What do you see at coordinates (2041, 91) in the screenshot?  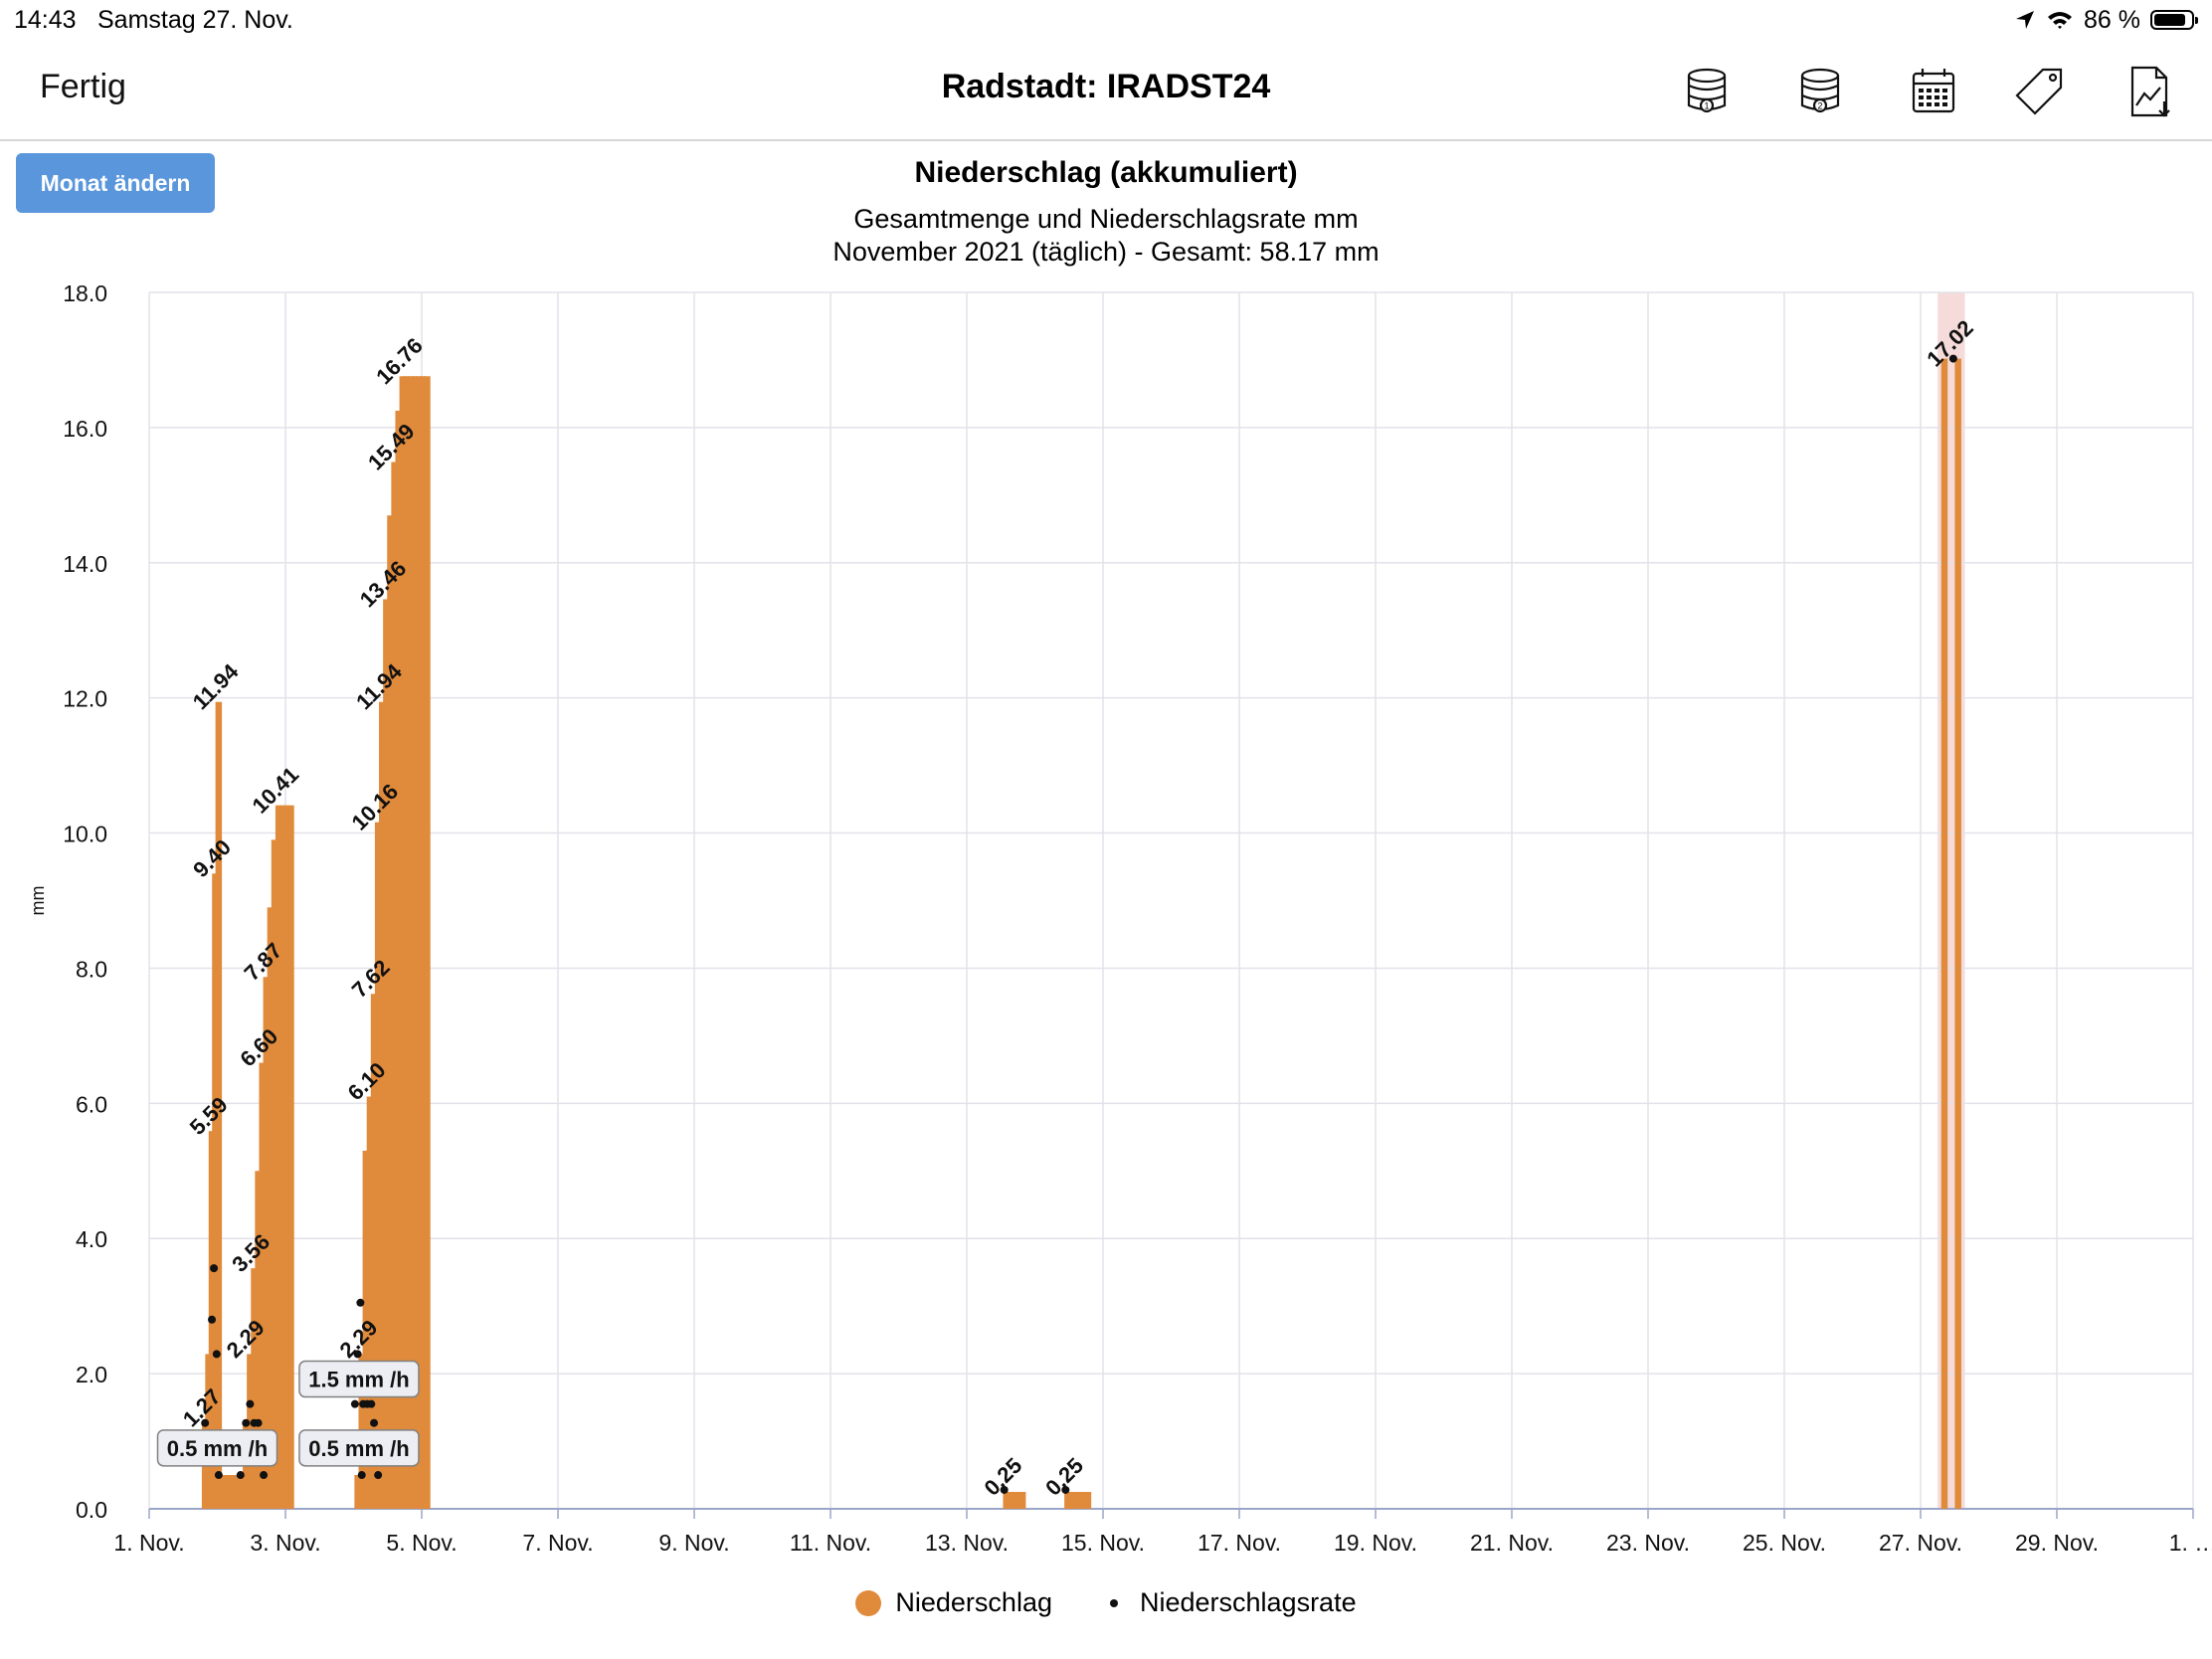 I see `tag-icon` at bounding box center [2041, 91].